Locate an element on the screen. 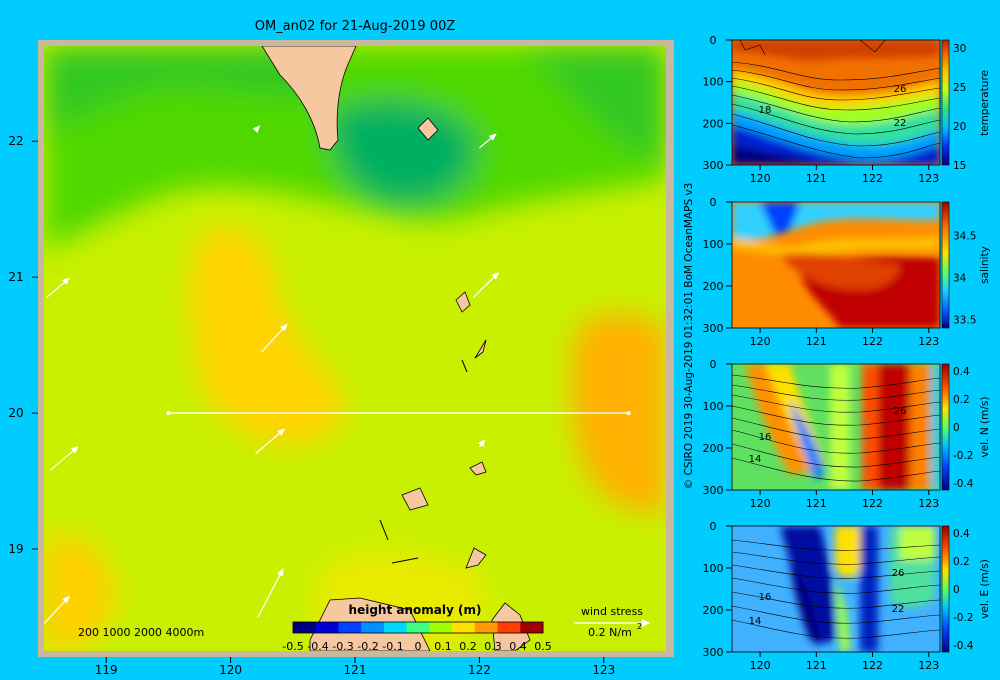  map-x-tick-label: 122 is located at coordinates (479, 670).